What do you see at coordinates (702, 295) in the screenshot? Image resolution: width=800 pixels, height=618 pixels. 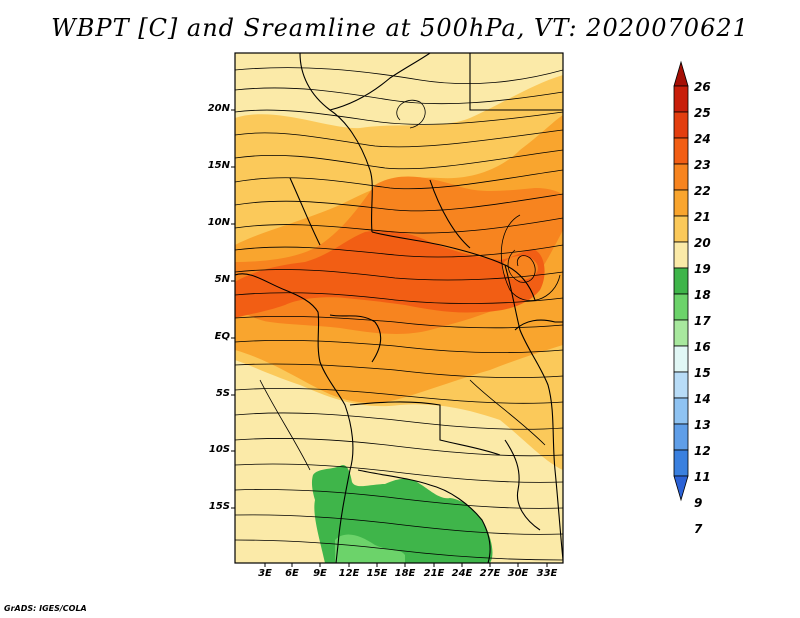 I see `colorbar-label: 18` at bounding box center [702, 295].